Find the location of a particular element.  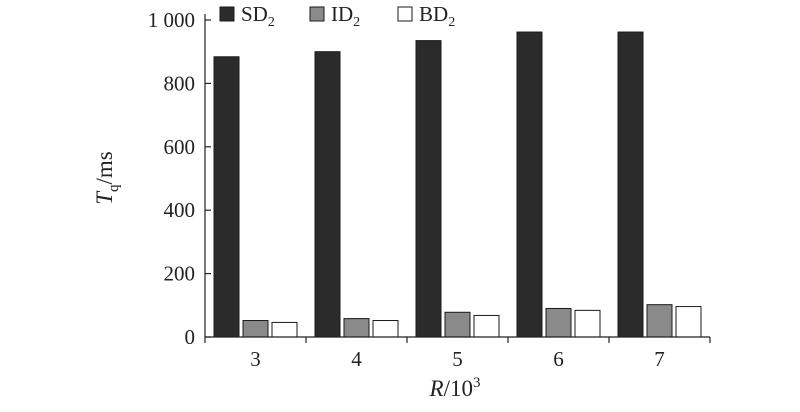

y-tick-label: 200 is located at coordinates (180, 274).